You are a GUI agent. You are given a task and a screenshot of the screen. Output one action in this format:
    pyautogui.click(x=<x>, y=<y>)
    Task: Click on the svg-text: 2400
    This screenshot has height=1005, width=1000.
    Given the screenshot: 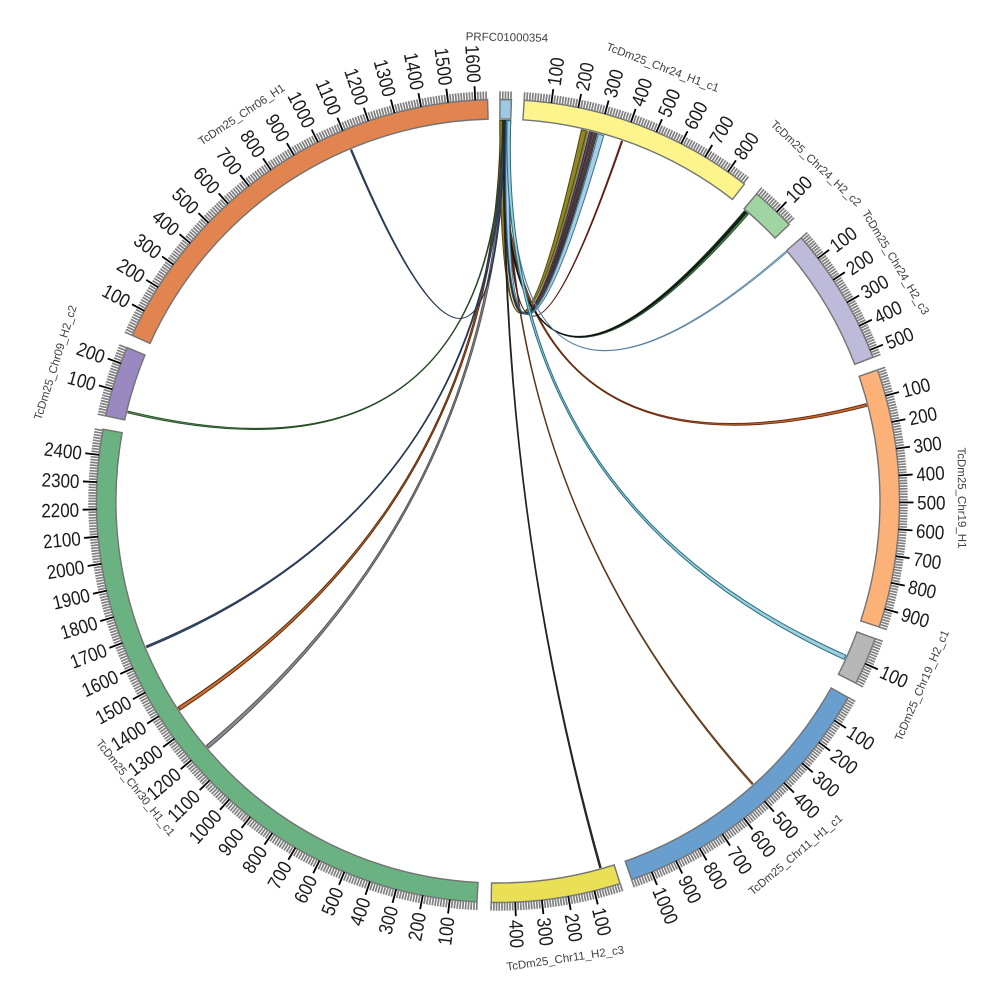 What is the action you would take?
    pyautogui.click(x=63, y=450)
    